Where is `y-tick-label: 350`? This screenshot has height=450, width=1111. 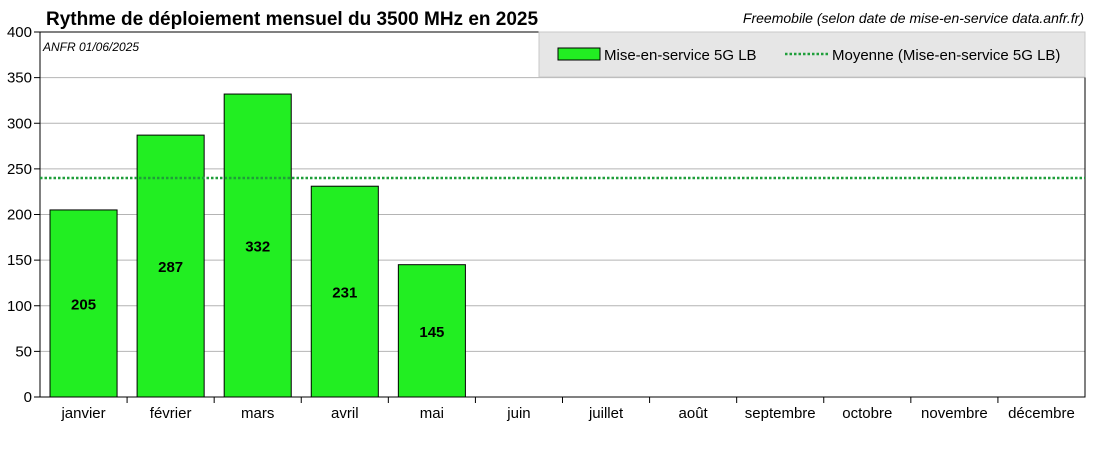
y-tick-label: 350 is located at coordinates (19, 78).